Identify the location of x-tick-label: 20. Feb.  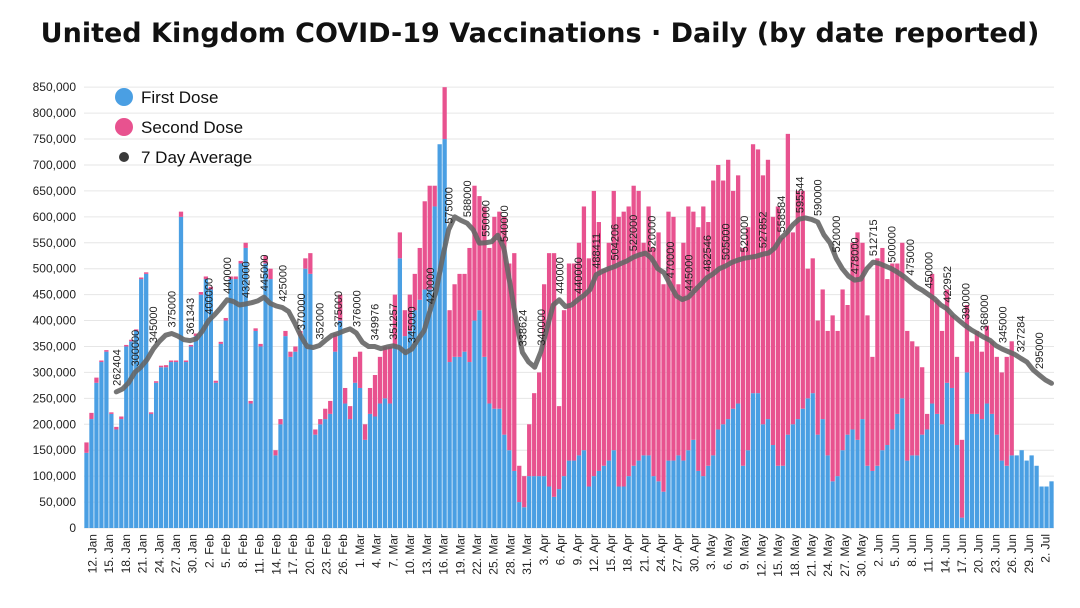
(310, 554).